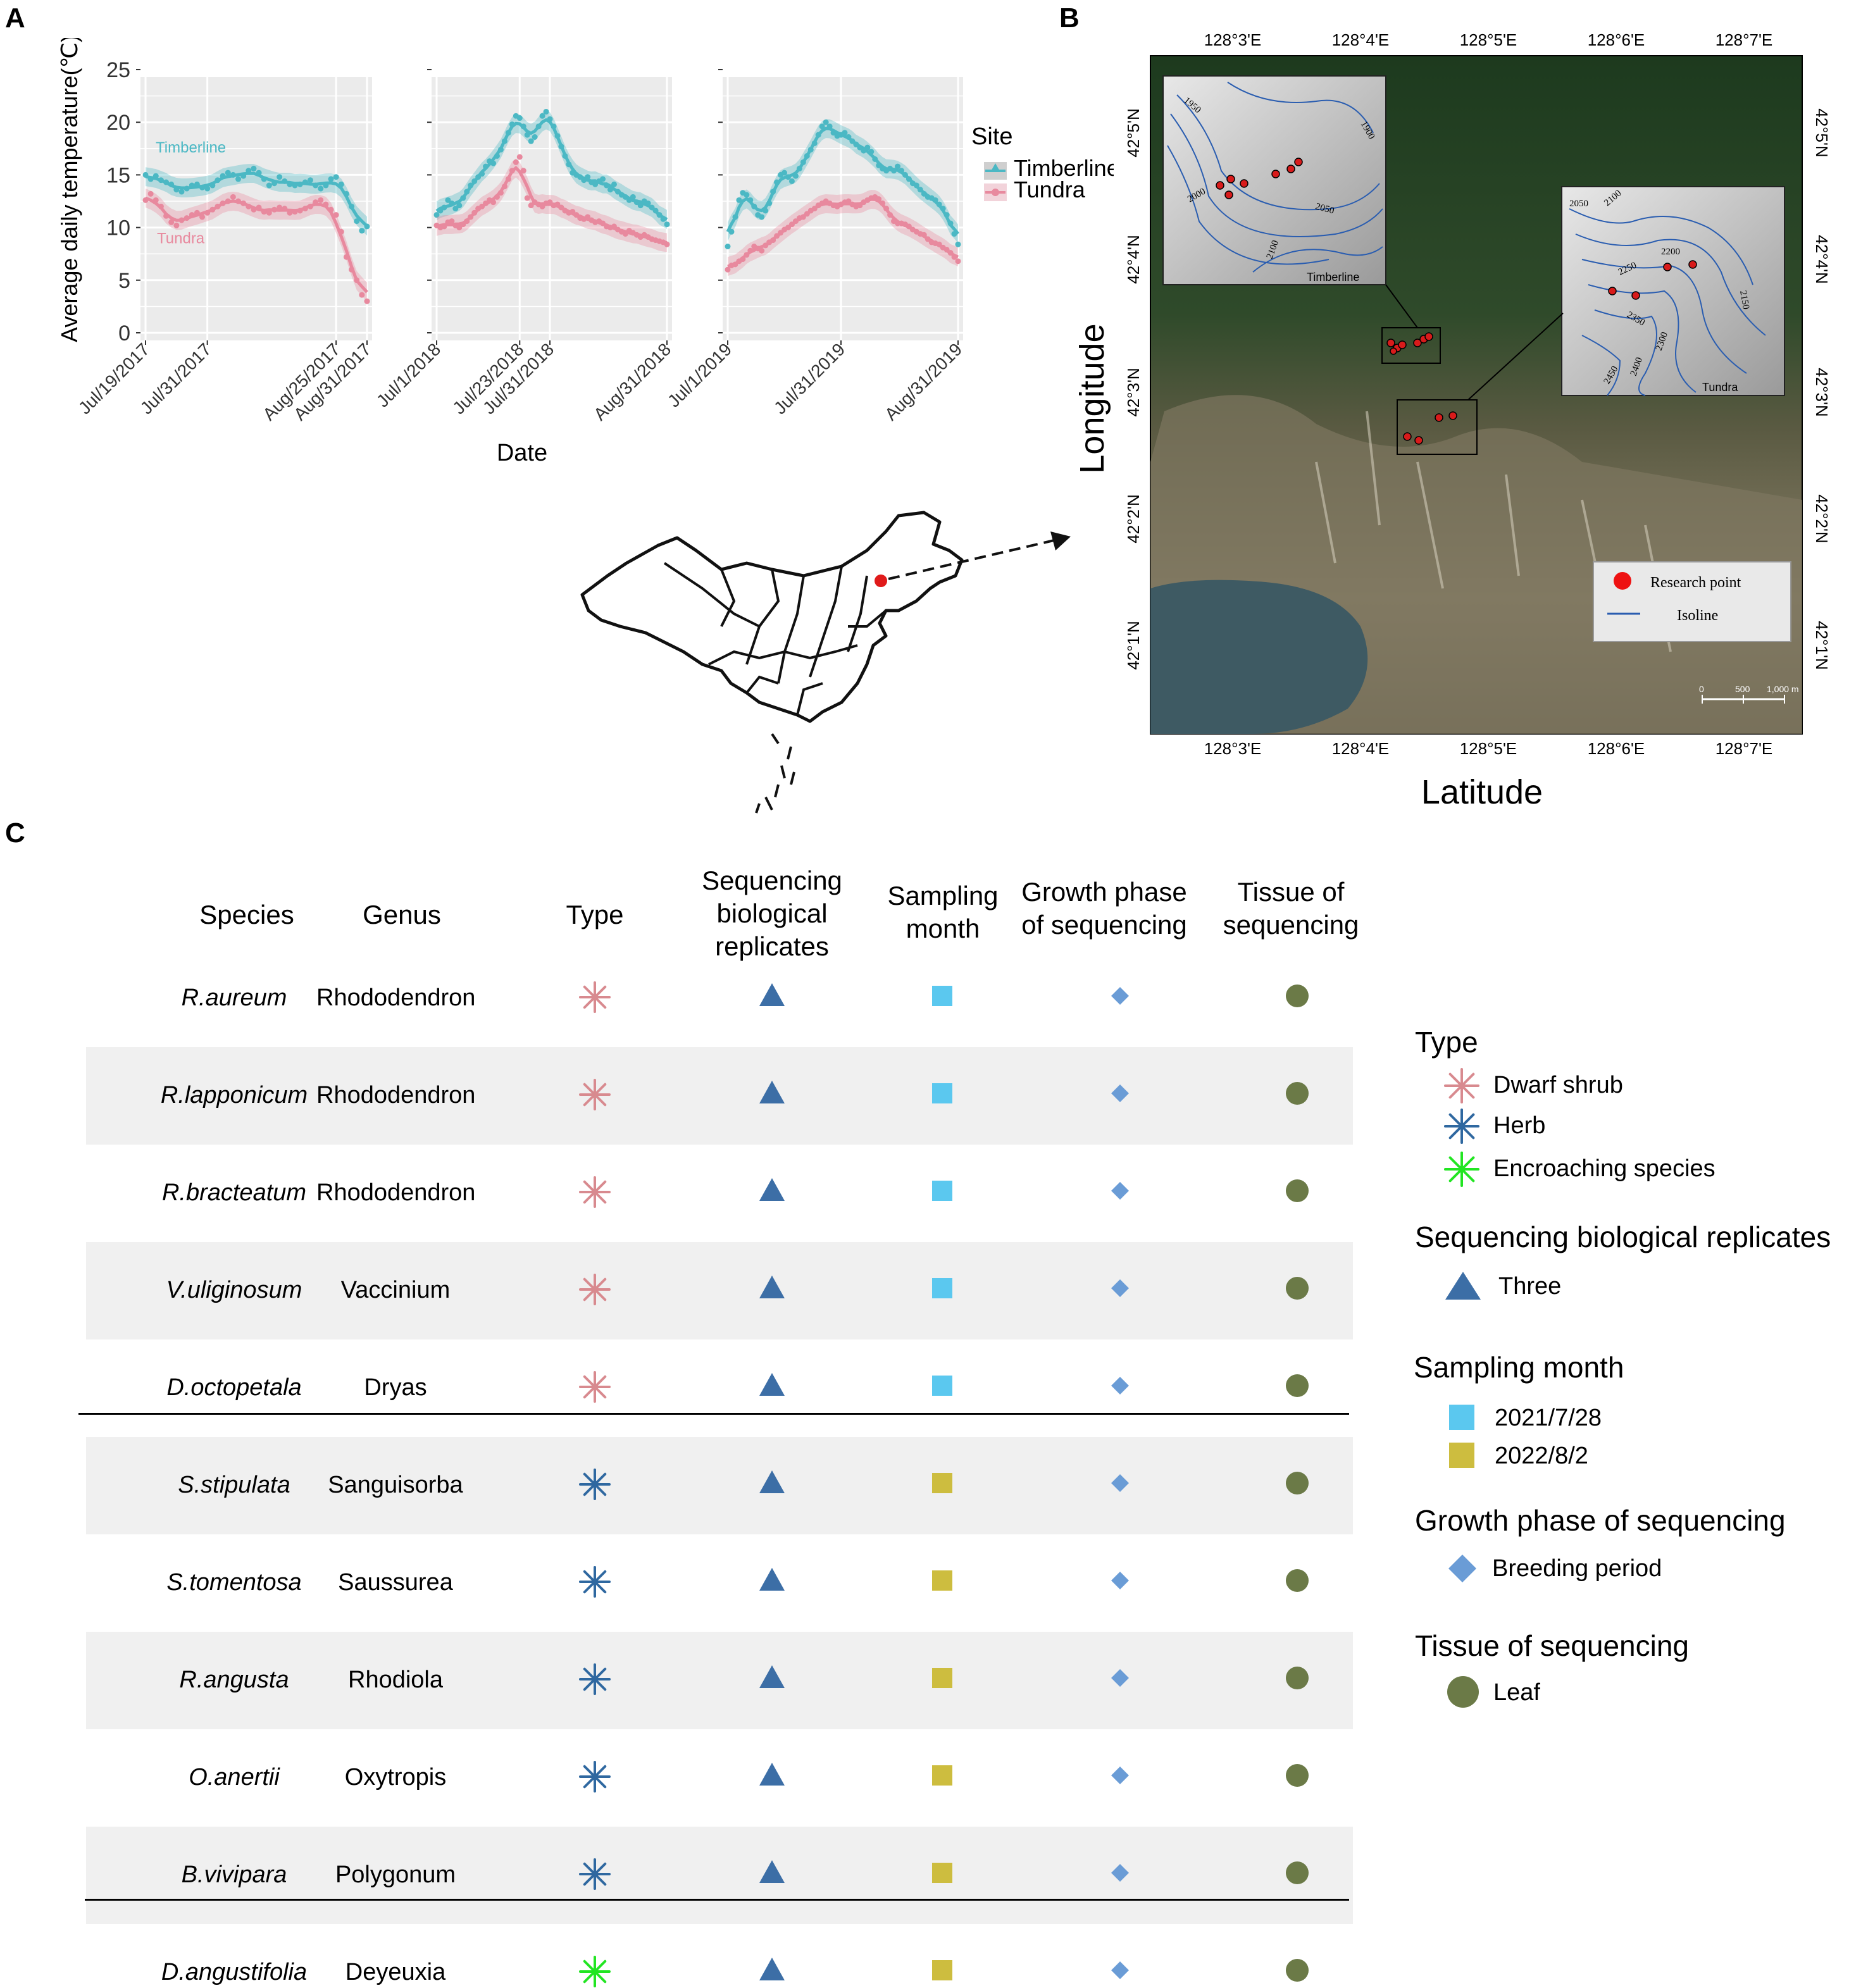 Image resolution: width=1868 pixels, height=1988 pixels. I want to click on species-name: B.vivipara, so click(234, 1874).